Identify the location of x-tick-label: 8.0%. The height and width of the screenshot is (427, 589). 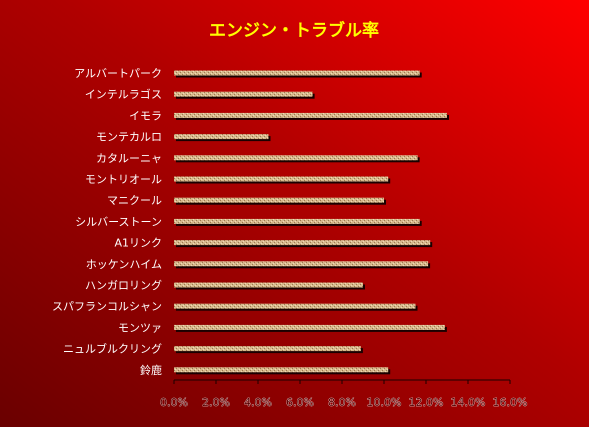
(342, 402).